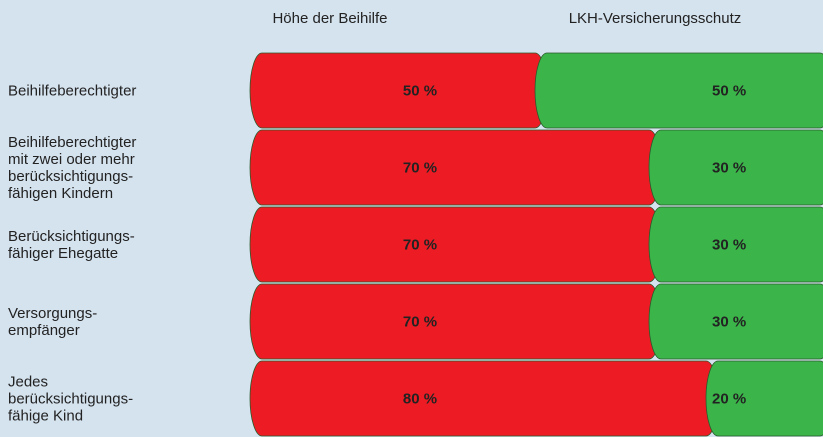  What do you see at coordinates (72, 90) in the screenshot?
I see `category-label: Beihilfeberechtigter` at bounding box center [72, 90].